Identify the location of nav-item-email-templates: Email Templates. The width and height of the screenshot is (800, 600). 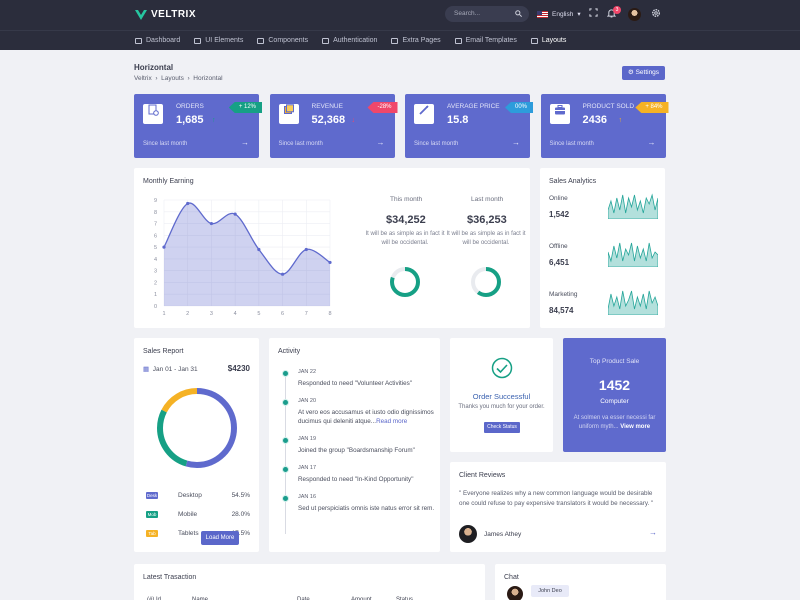
(485, 40).